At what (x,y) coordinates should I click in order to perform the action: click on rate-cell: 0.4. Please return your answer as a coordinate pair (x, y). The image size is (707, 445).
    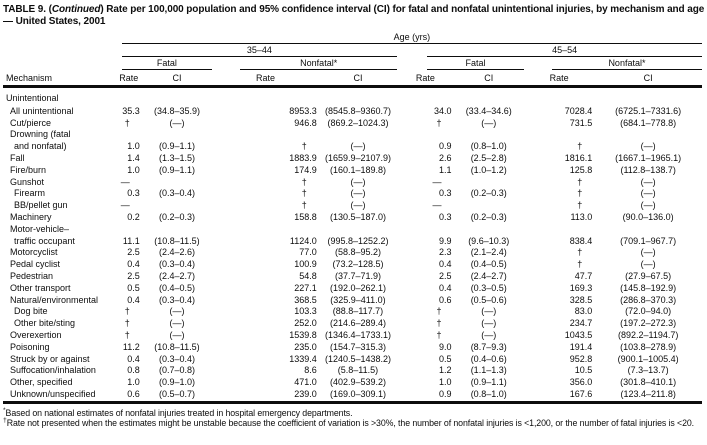
    Looking at the image, I should click on (445, 264).